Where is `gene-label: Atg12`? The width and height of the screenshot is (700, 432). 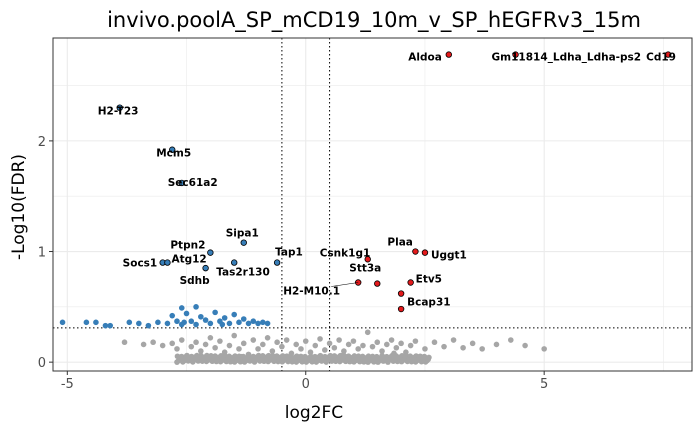
gene-label: Atg12 is located at coordinates (188, 260).